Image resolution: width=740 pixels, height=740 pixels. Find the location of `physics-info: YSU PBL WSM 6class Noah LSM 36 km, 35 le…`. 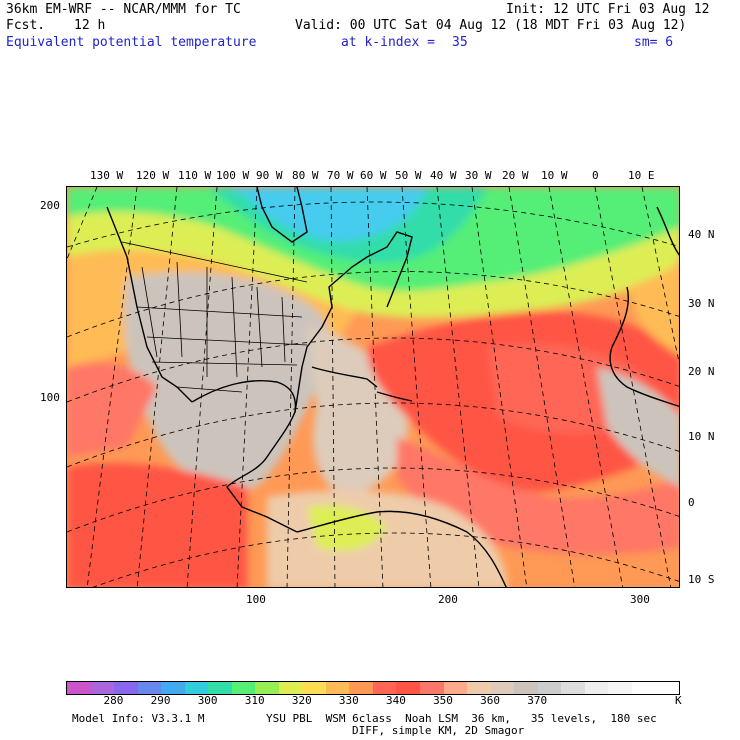

physics-info: YSU PBL WSM 6class Noah LSM 36 km, 35 le… is located at coordinates (461, 718).